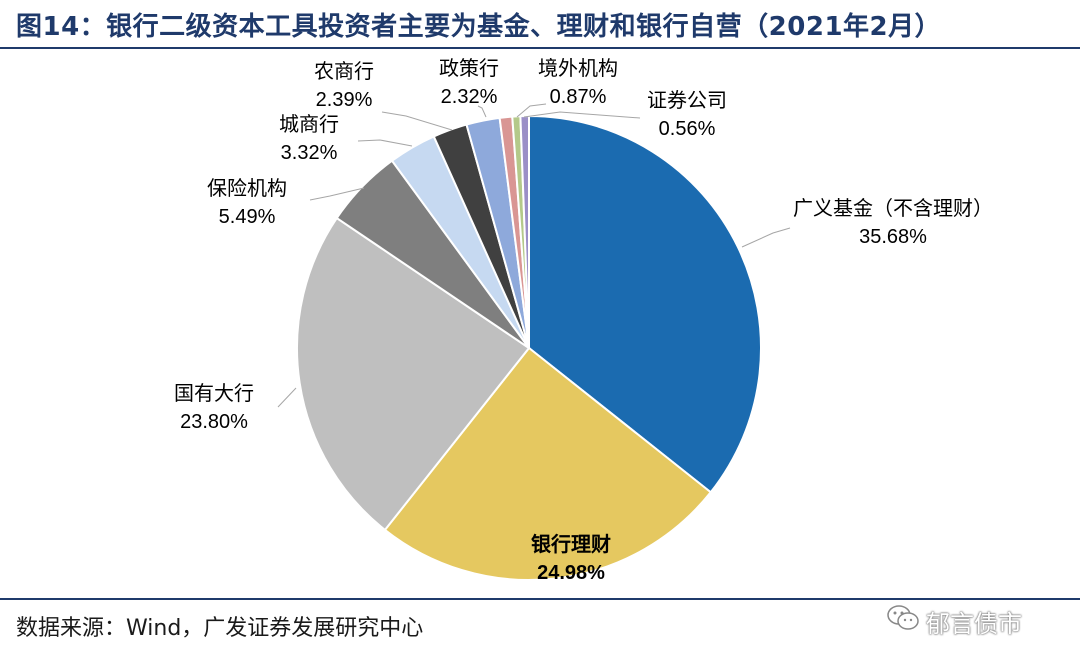 Image resolution: width=1080 pixels, height=662 pixels. I want to click on slice-label: 城商行, so click(309, 124).